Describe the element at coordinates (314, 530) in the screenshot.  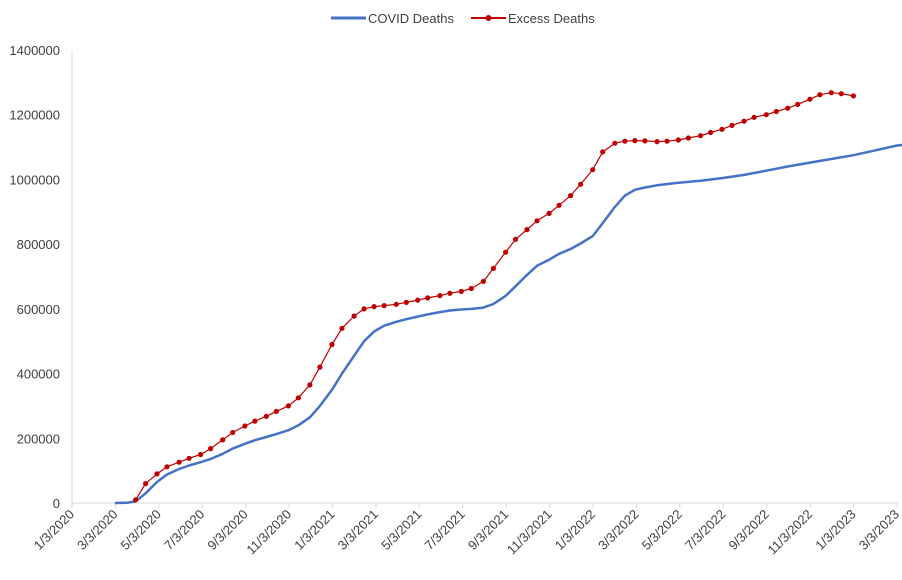
I see `x-tick-label: 1/3/2021` at that location.